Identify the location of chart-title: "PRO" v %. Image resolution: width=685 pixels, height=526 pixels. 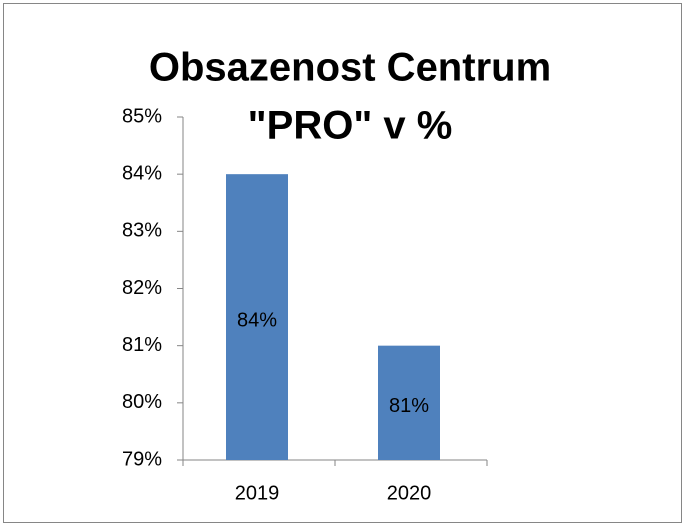
(350, 126).